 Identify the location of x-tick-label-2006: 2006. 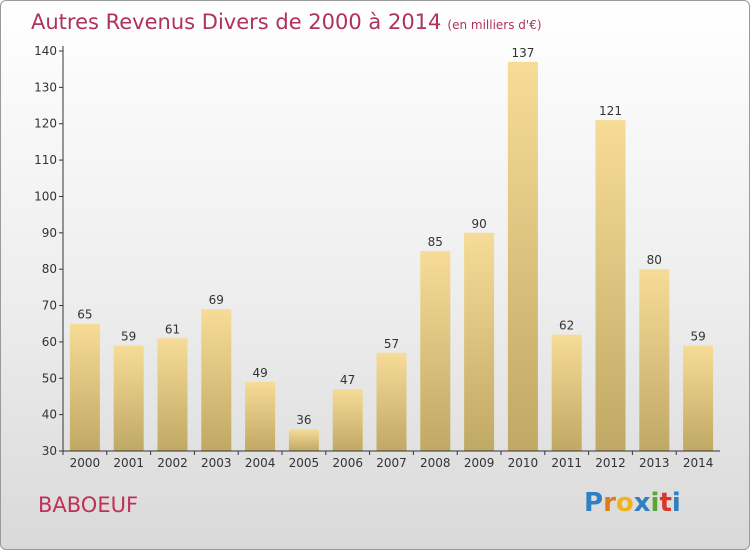
(347, 463).